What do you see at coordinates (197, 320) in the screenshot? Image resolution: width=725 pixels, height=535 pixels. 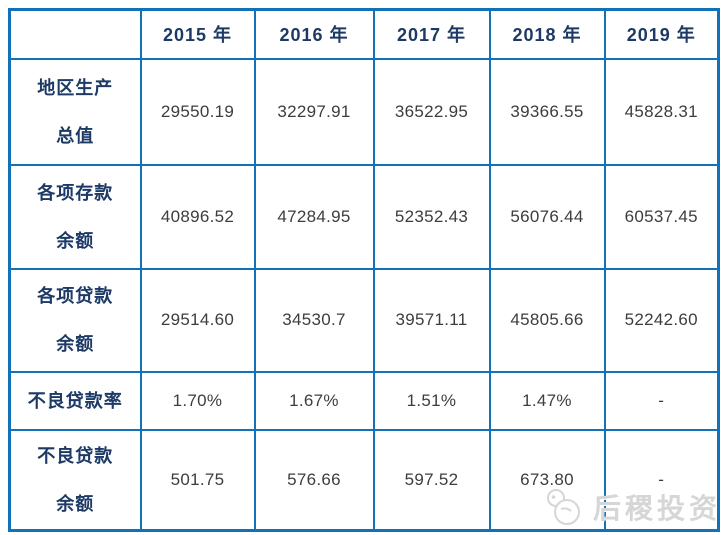 I see `cell-value: 29514.60` at bounding box center [197, 320].